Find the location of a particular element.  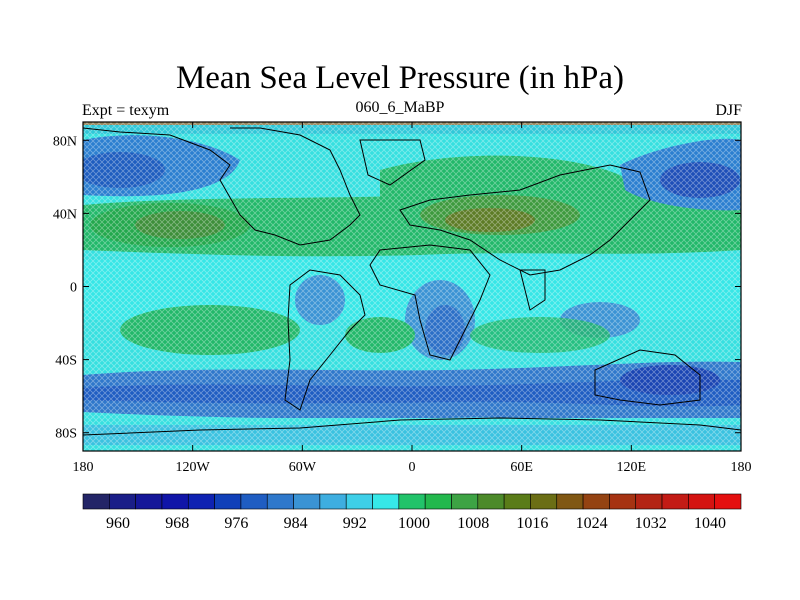

colorbar-tick-label: 976 is located at coordinates (236, 523).